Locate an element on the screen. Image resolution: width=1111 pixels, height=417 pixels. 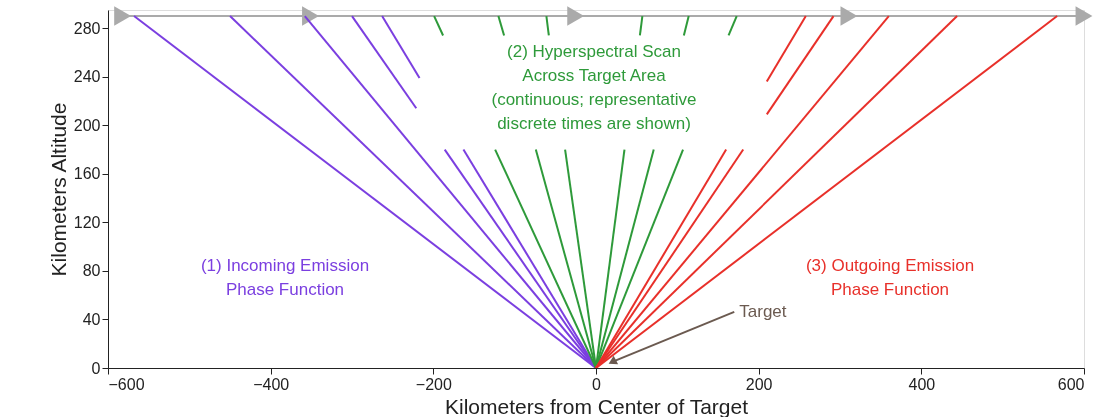
annotation: (3) Outgoing Emission Phase Function is located at coordinates (890, 277).